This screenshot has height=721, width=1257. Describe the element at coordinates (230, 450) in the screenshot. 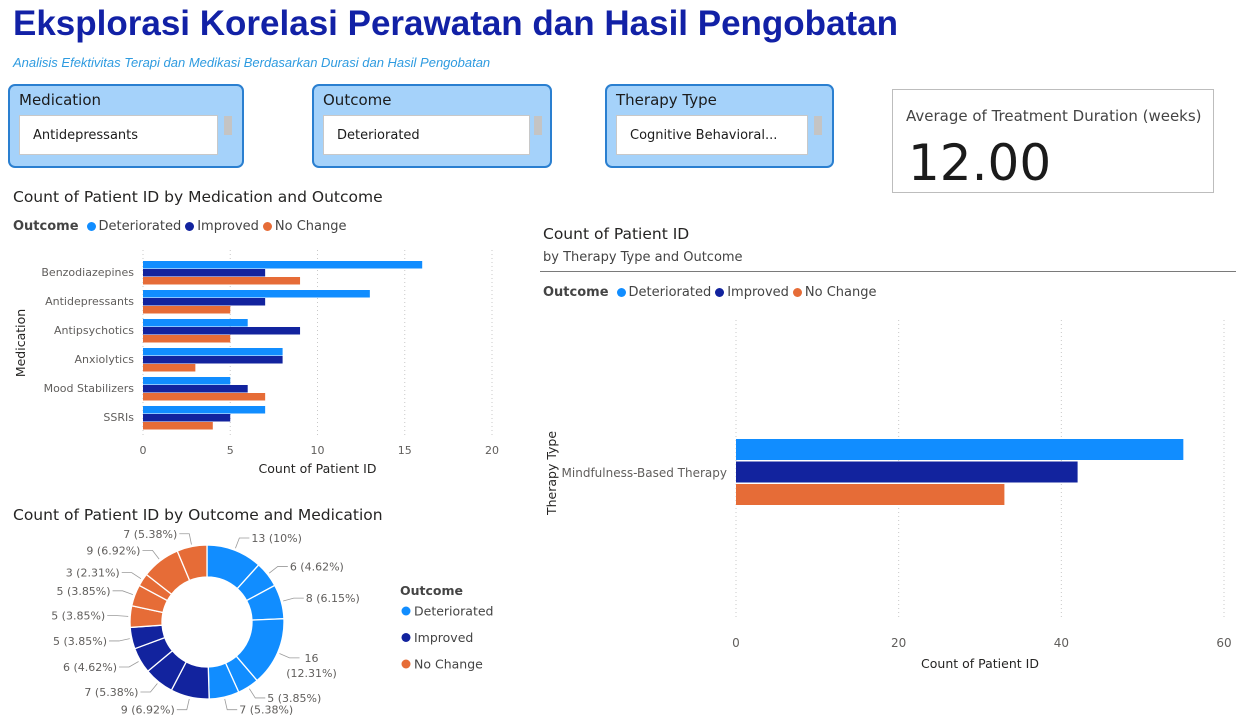

I see `x-tick-label: 5` at that location.